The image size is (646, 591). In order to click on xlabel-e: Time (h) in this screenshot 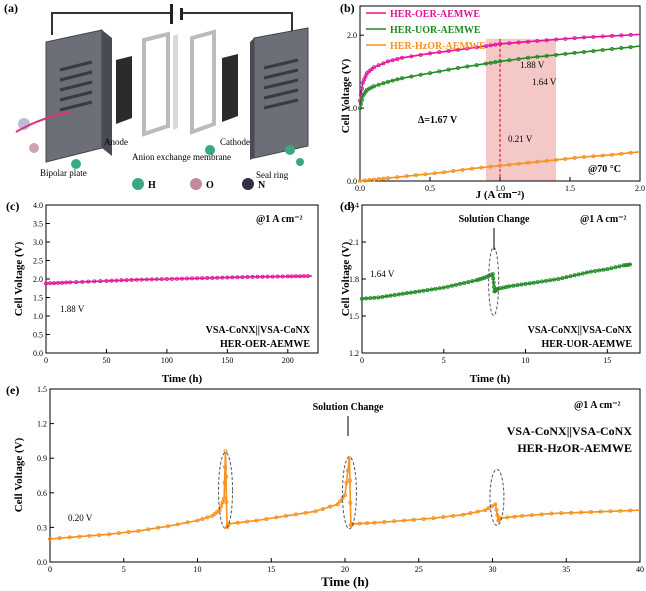, I will do `click(345, 581)`.